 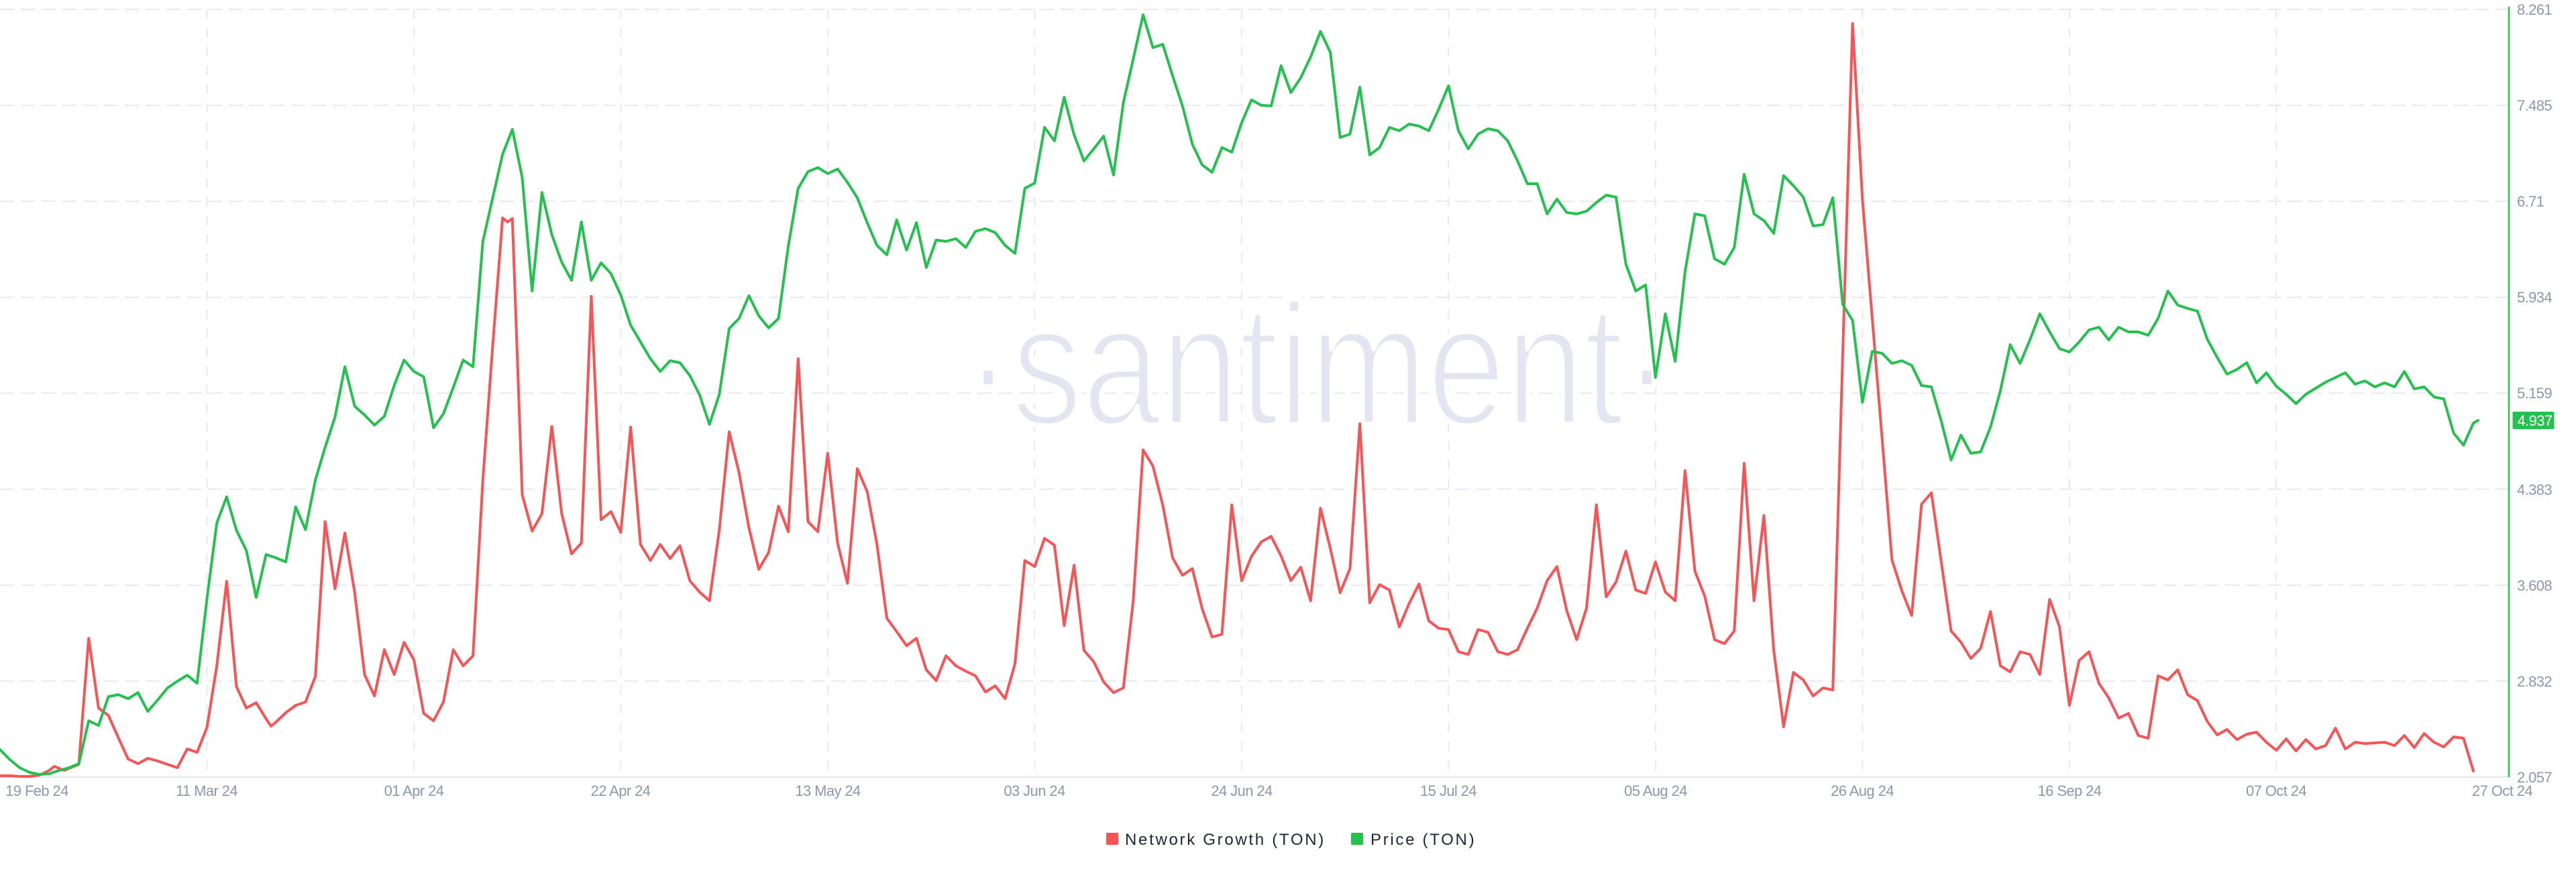 I want to click on svg-text: 4.937, so click(x=2535, y=420).